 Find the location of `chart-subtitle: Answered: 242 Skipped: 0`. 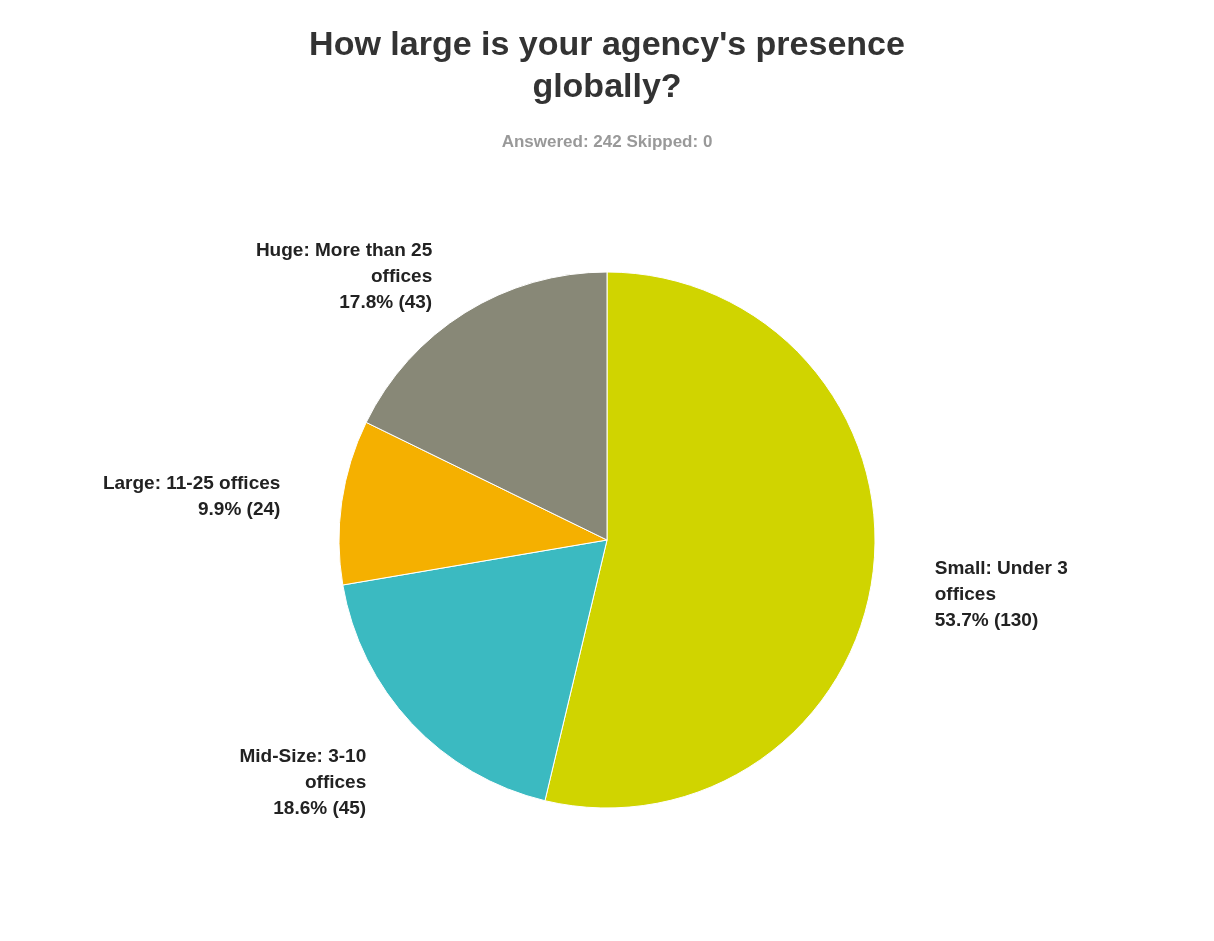

chart-subtitle: Answered: 242 Skipped: 0 is located at coordinates (607, 141).